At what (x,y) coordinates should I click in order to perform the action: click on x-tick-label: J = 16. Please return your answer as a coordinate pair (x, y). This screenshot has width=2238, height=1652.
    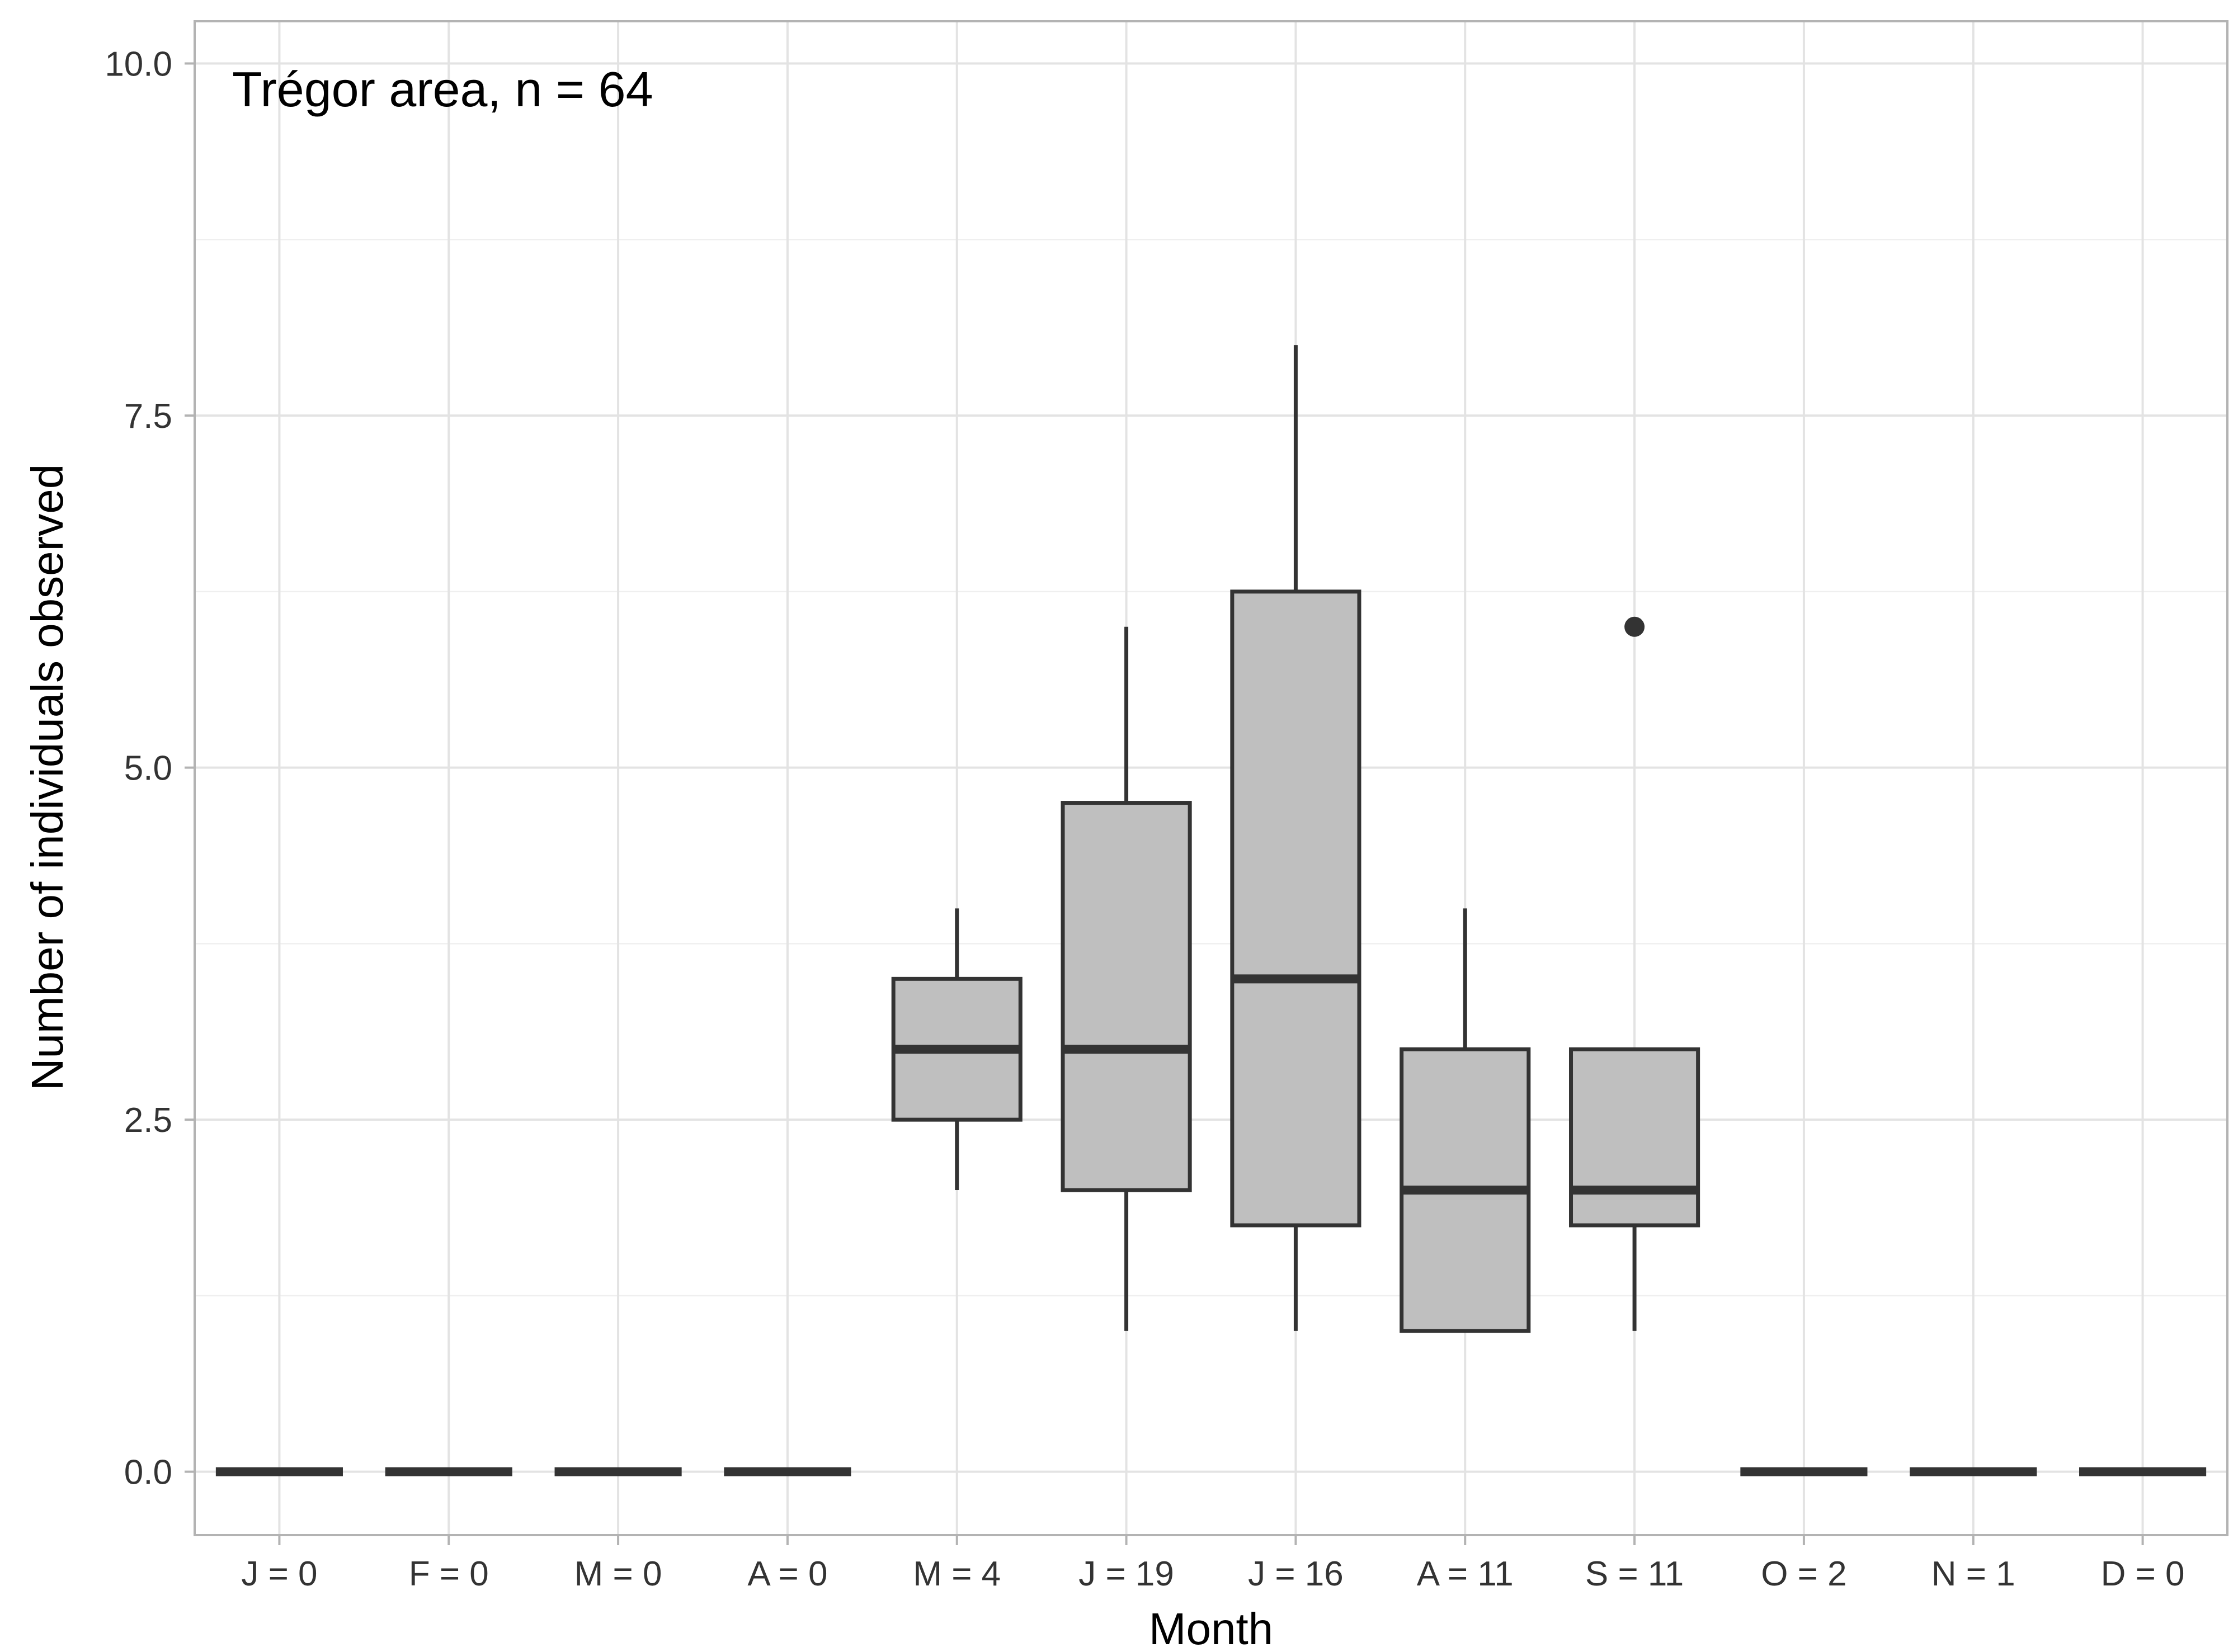
    Looking at the image, I should click on (1296, 1574).